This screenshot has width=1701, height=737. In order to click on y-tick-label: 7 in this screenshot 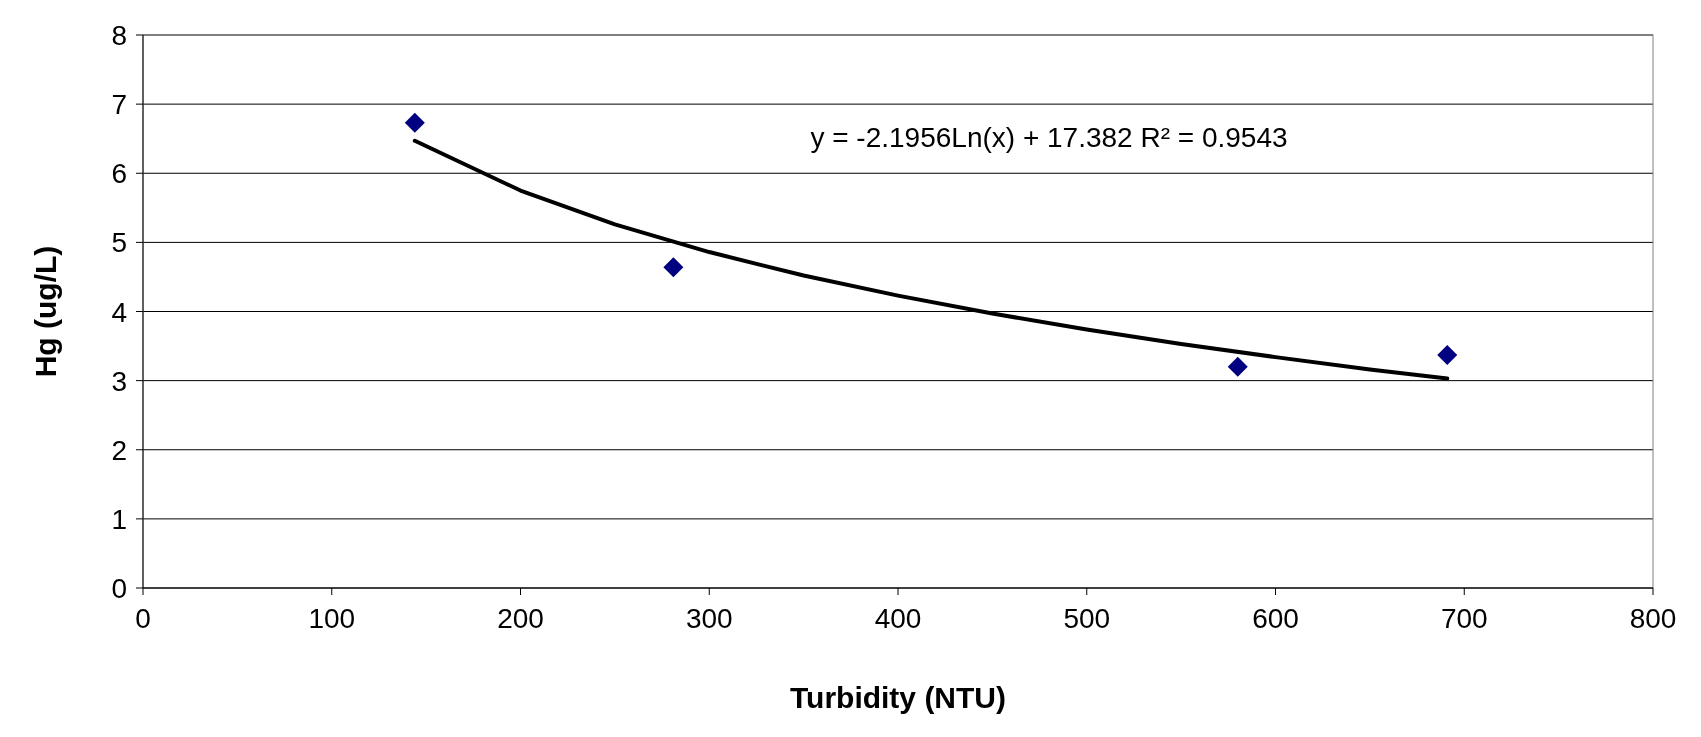, I will do `click(119, 105)`.